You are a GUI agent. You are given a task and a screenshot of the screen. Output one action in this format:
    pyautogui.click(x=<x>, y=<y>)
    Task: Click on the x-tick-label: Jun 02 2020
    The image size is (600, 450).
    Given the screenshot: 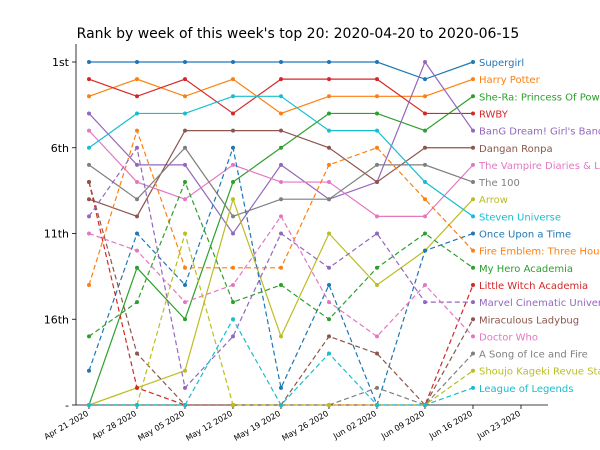 What is the action you would take?
    pyautogui.click(x=354, y=425)
    